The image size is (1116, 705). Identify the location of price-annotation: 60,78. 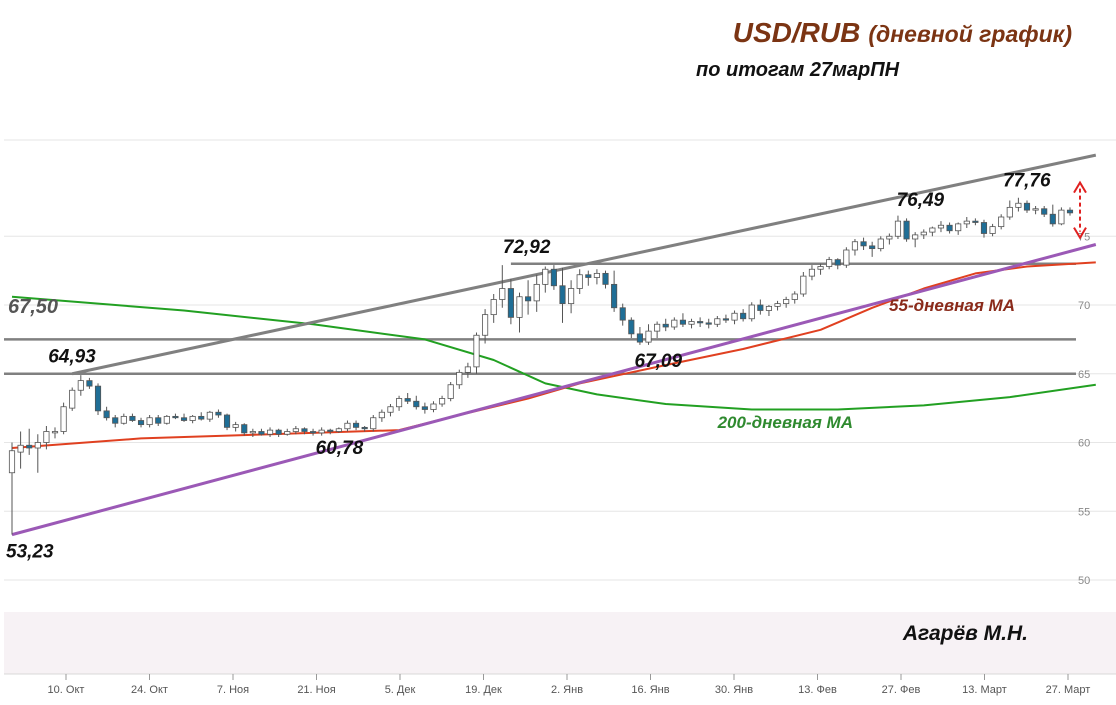
(340, 448).